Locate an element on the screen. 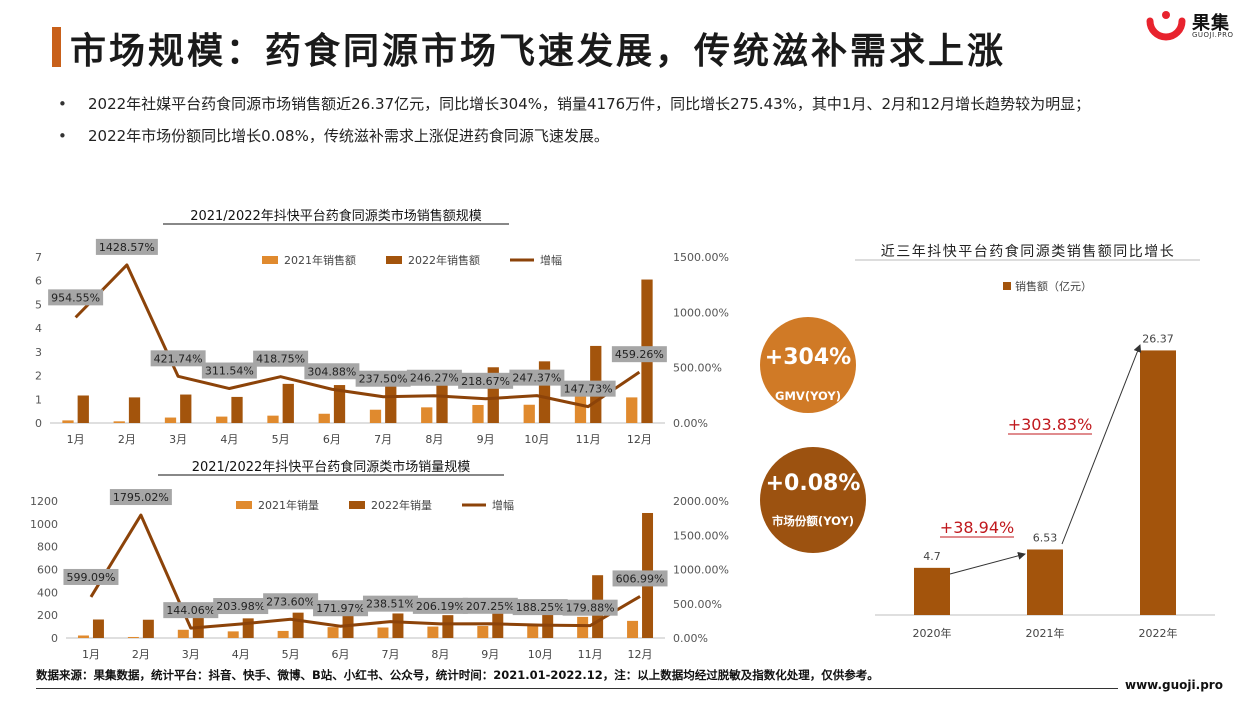 This screenshot has width=1250, height=703. x-tick-label: 9月 is located at coordinates (490, 654).